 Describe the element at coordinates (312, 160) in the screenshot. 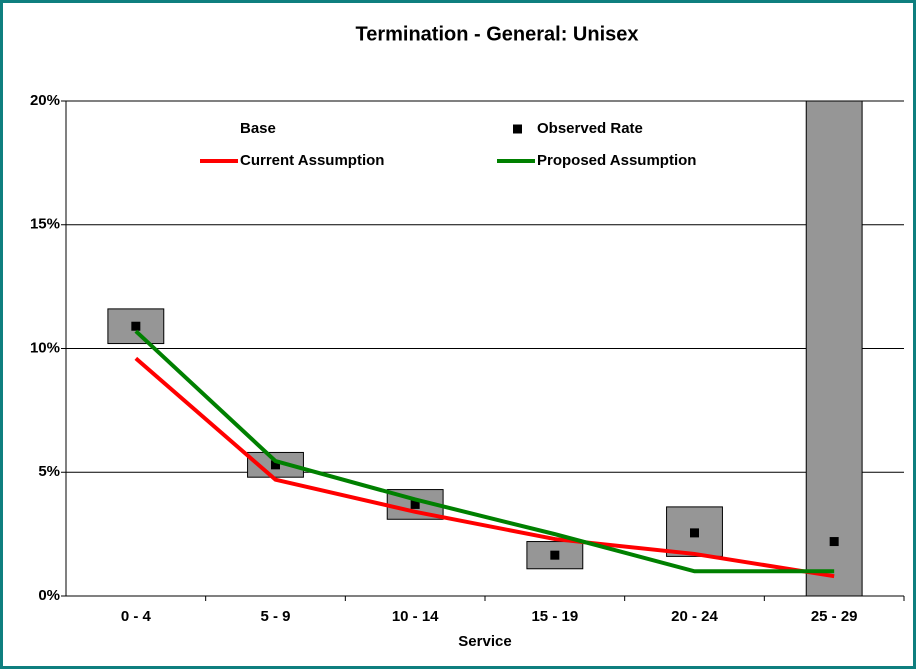

I see `legend-label: Current Assumption` at that location.